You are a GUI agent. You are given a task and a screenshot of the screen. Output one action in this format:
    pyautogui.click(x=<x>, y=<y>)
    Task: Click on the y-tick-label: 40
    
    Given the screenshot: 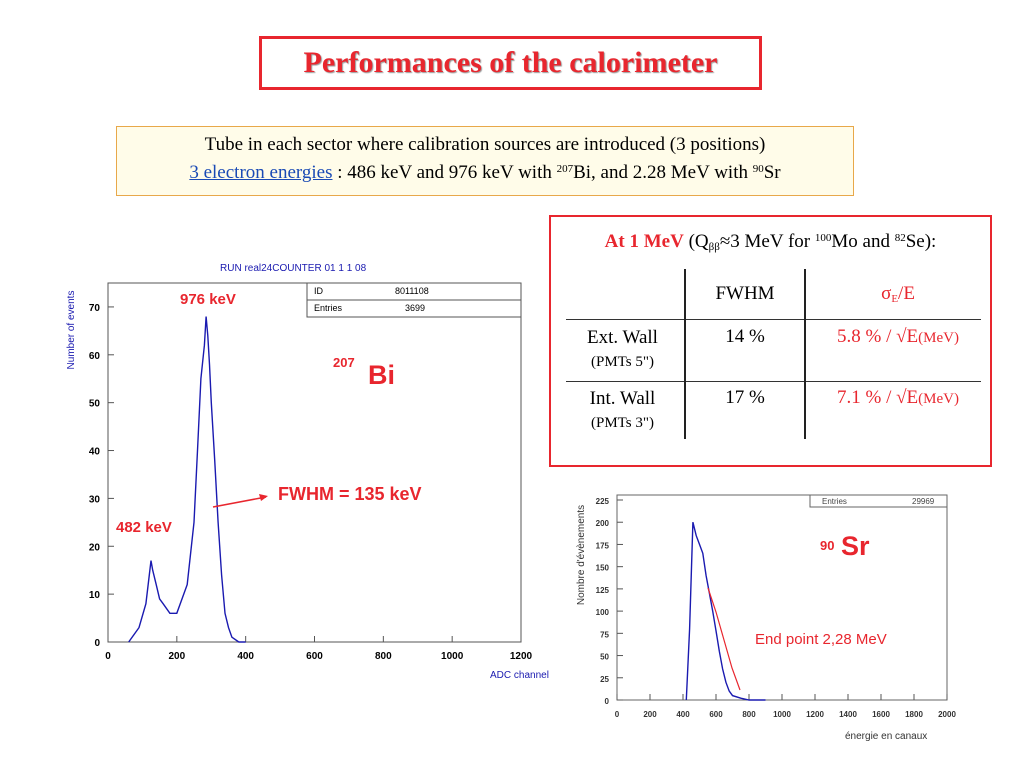 What is the action you would take?
    pyautogui.click(x=95, y=452)
    